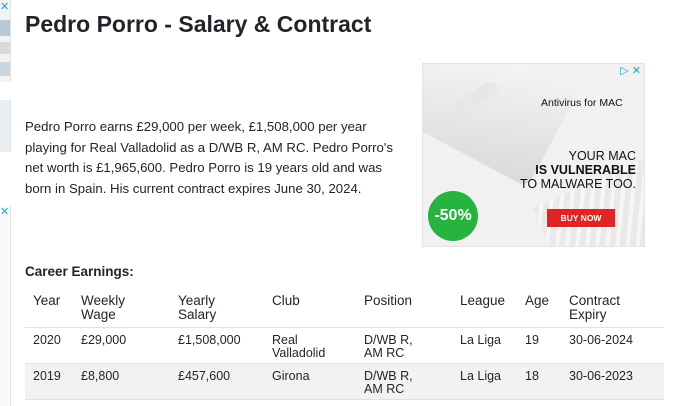 The image size is (690, 406). Describe the element at coordinates (121, 345) in the screenshot. I see `cell-weekly-wage: £29,000` at that location.